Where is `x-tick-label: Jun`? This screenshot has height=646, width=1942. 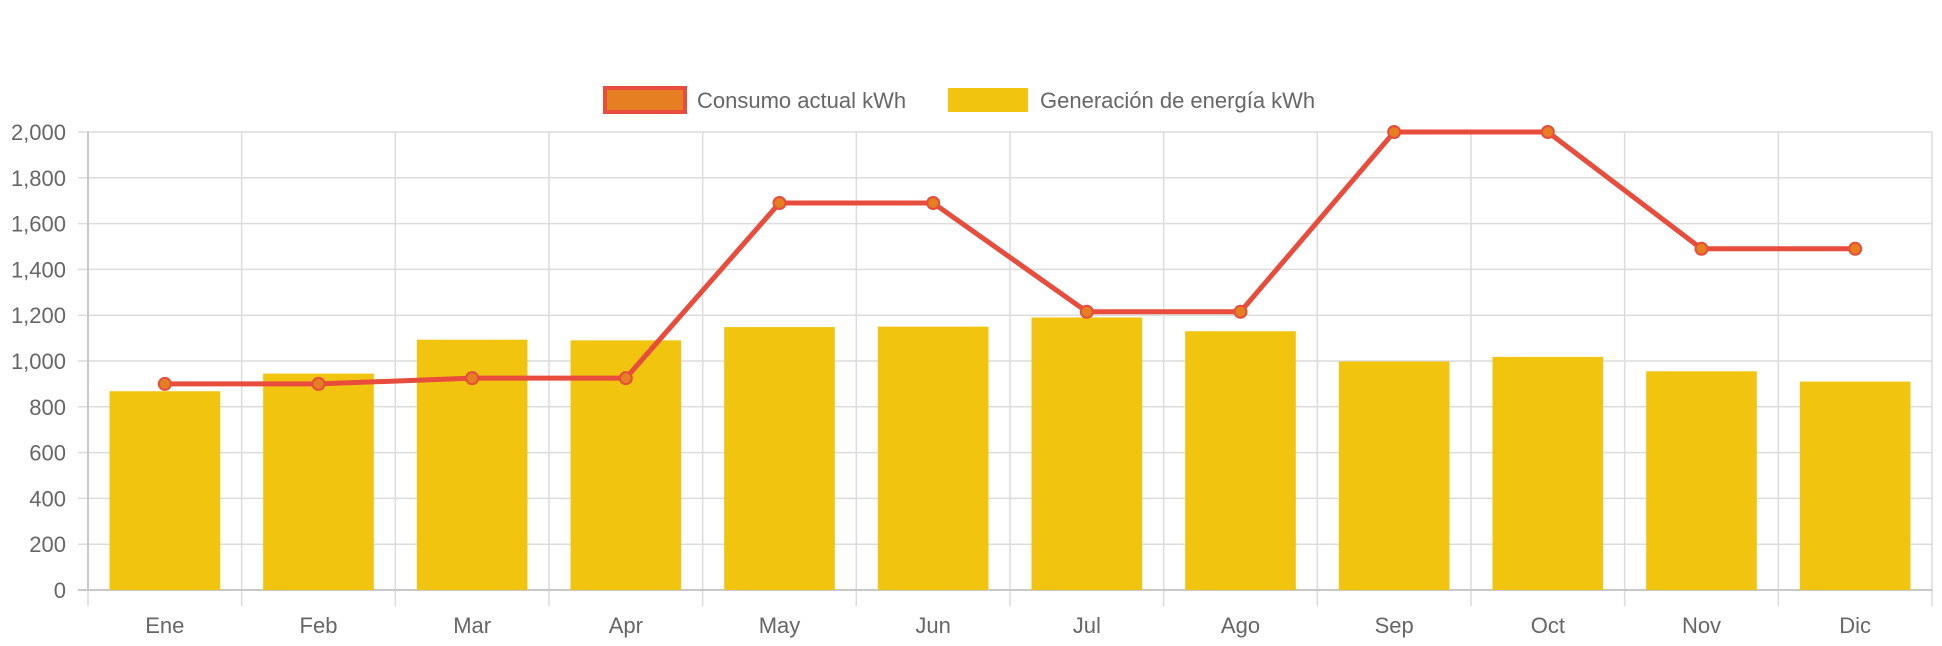
x-tick-label: Jun is located at coordinates (932, 625).